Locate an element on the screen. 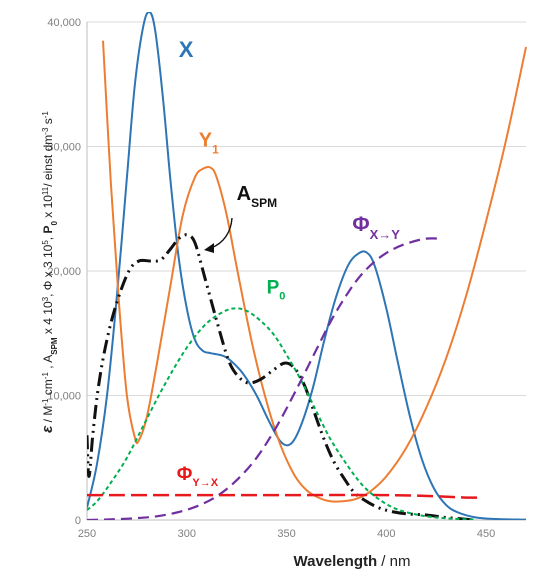 This screenshot has width=550, height=580. x-tick-label: 450 is located at coordinates (486, 534).